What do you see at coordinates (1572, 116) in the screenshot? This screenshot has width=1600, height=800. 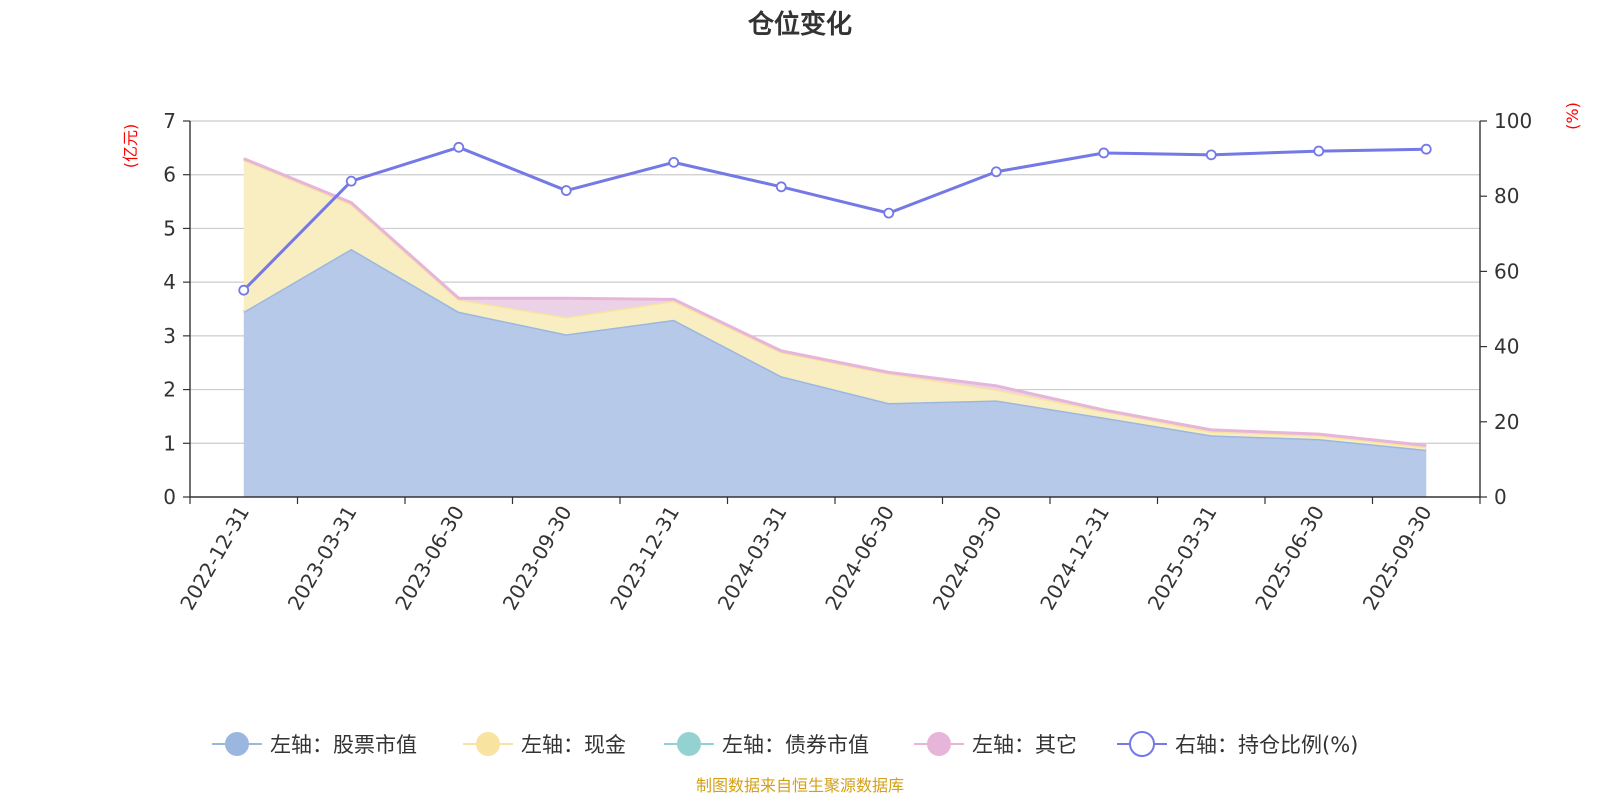 I see `right-axis-unit: (%)` at bounding box center [1572, 116].